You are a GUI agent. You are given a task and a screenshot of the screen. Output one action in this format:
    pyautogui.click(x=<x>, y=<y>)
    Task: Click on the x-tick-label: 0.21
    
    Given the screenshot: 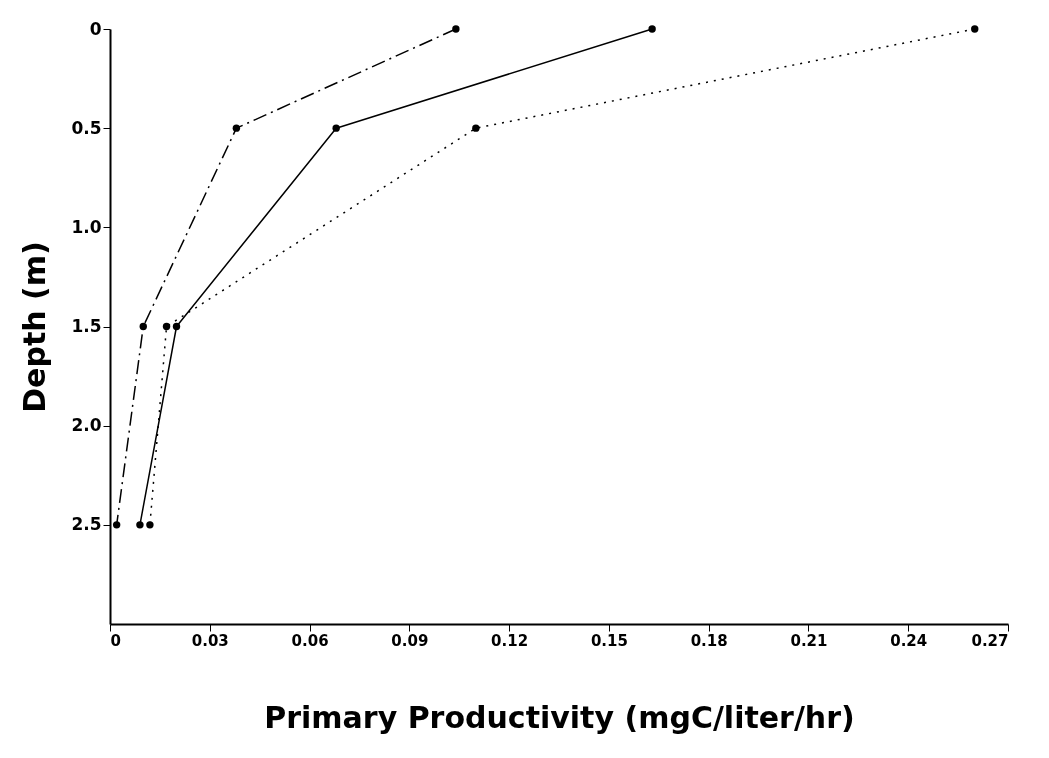 What is the action you would take?
    pyautogui.click(x=809, y=640)
    